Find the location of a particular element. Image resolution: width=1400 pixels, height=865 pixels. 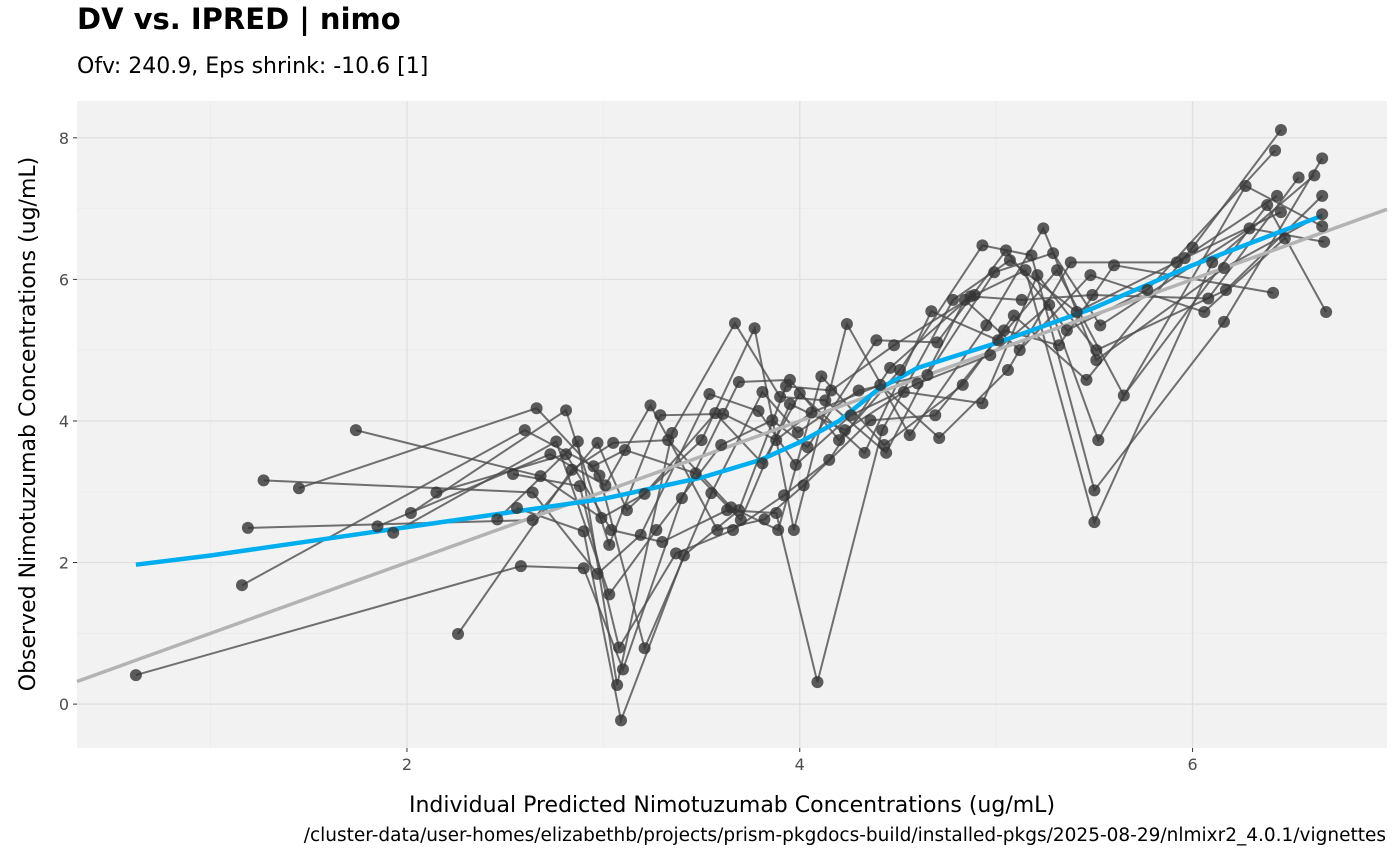

x-tick-label: 6 is located at coordinates (1192, 764).